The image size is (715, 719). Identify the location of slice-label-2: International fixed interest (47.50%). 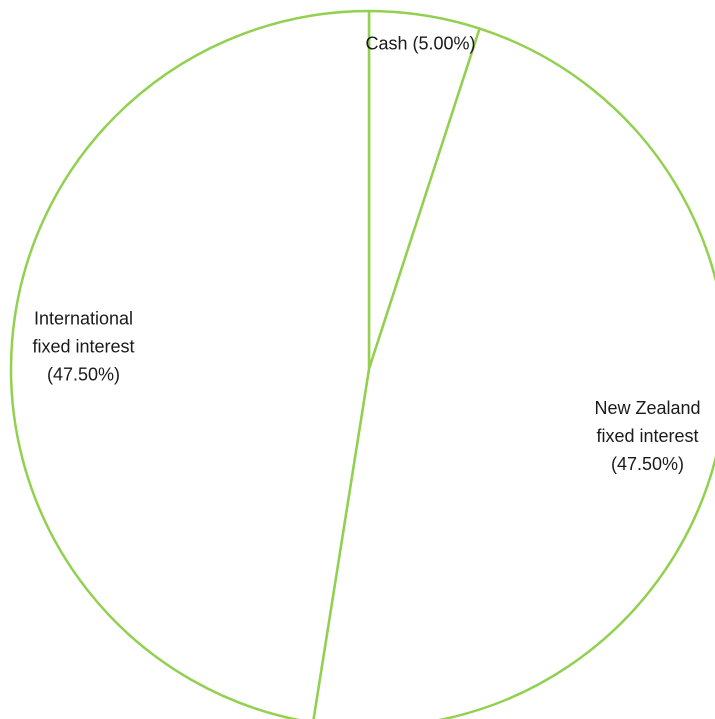
(83, 347).